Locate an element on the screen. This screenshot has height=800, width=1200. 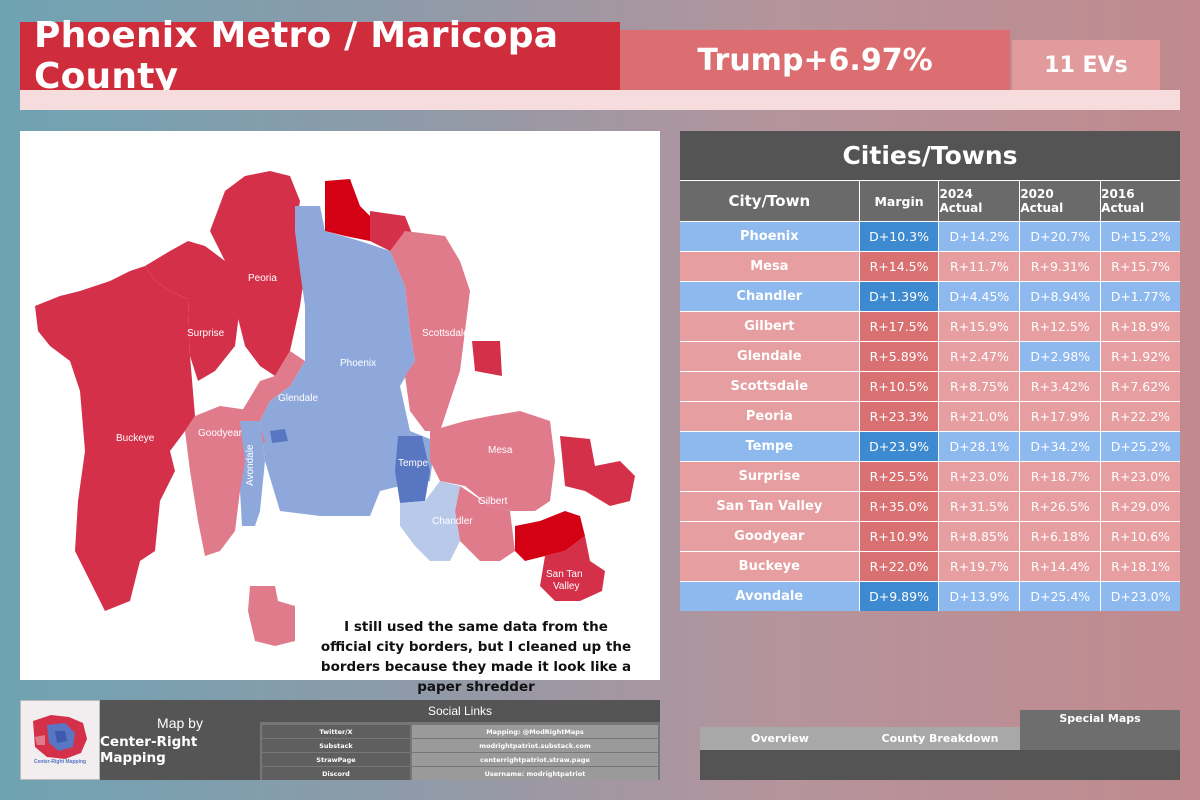
map-by-label: Map by is located at coordinates (180, 722).